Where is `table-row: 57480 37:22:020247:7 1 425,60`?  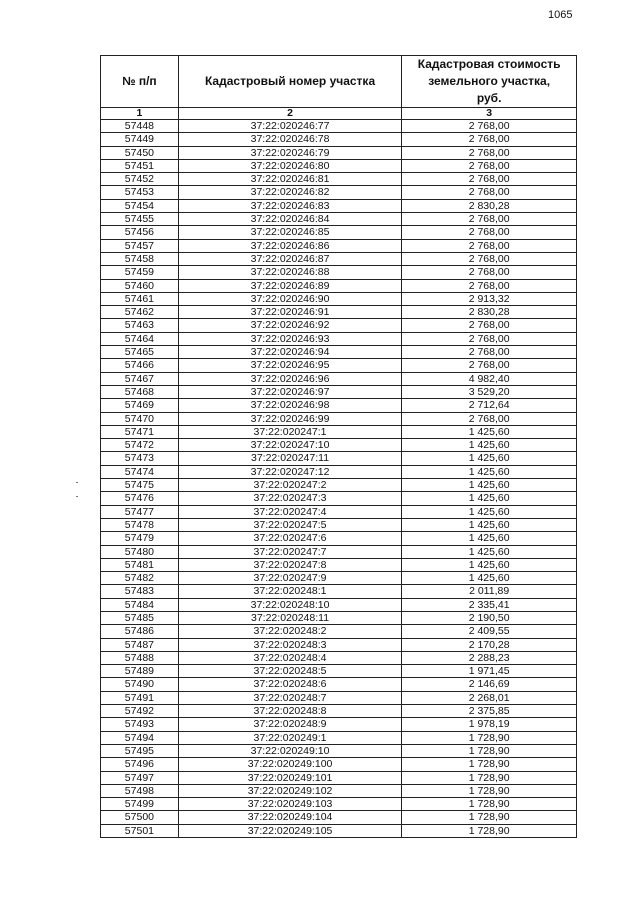
table-row: 57480 37:22:020247:7 1 425,60 is located at coordinates (338, 551).